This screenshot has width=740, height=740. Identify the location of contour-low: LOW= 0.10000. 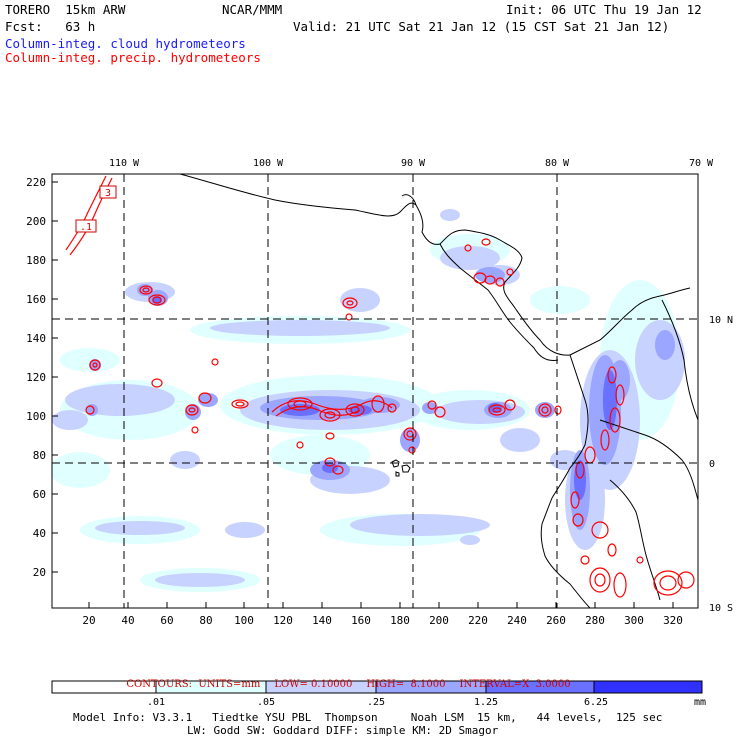
(313, 684).